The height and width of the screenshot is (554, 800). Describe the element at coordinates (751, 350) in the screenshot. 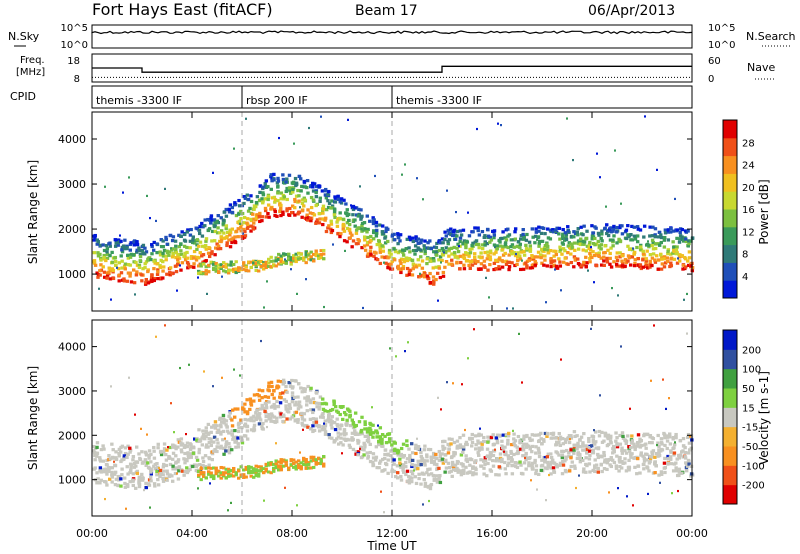

I see `velocity-colorbar-tick-label: 200` at that location.